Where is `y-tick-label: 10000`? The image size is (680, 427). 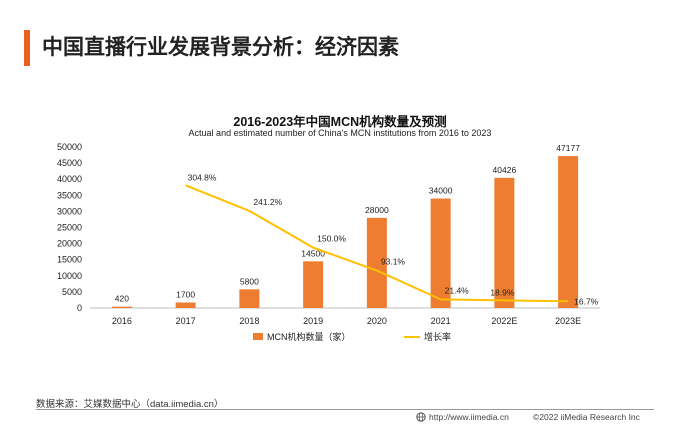
y-tick-label: 10000 is located at coordinates (69, 276).